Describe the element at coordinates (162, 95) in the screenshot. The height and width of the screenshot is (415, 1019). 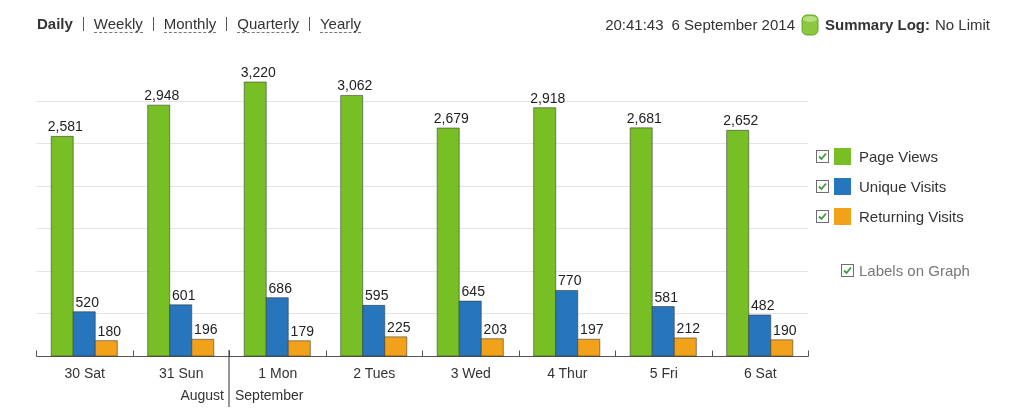
I see `data-label: 2,948` at that location.